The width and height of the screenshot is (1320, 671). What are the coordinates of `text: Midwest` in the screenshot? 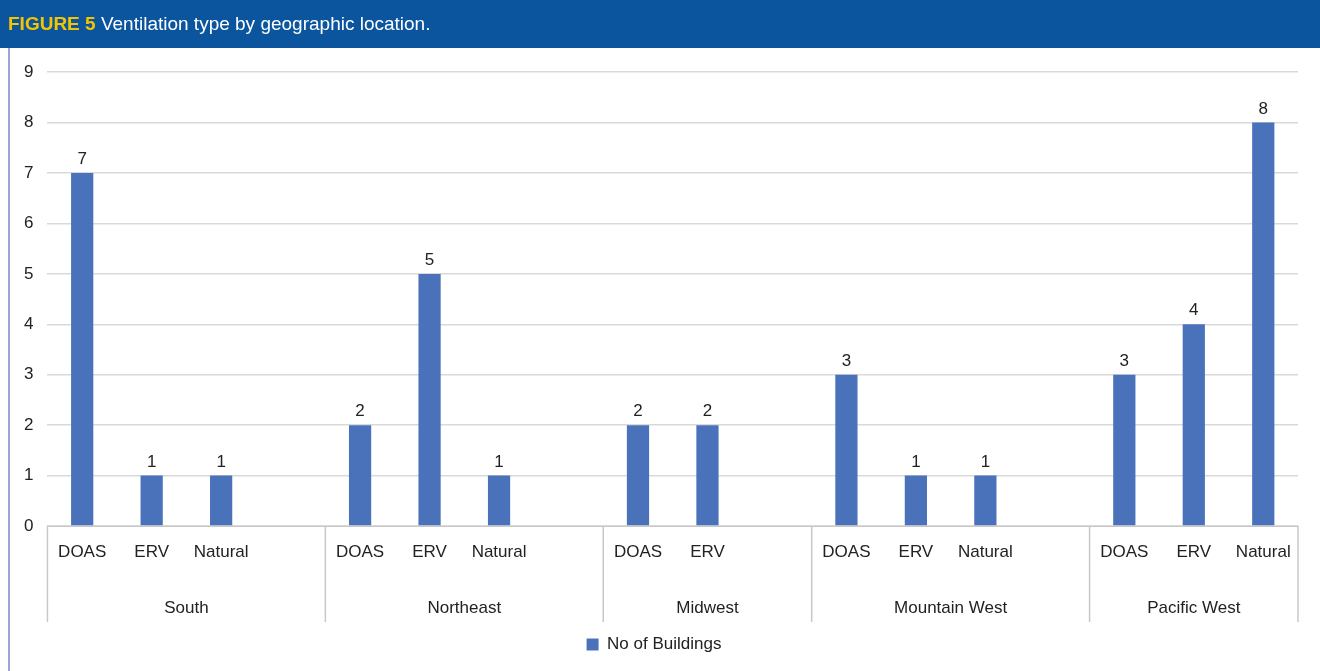 It's located at (707, 607).